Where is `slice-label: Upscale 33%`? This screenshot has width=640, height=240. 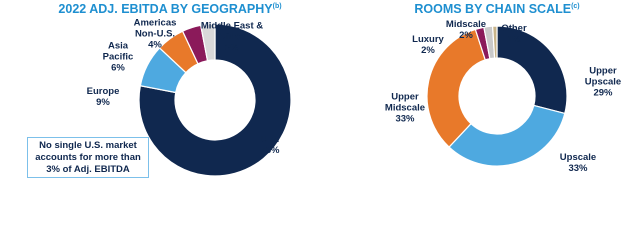
slice-label: Upscale 33% is located at coordinates (578, 163).